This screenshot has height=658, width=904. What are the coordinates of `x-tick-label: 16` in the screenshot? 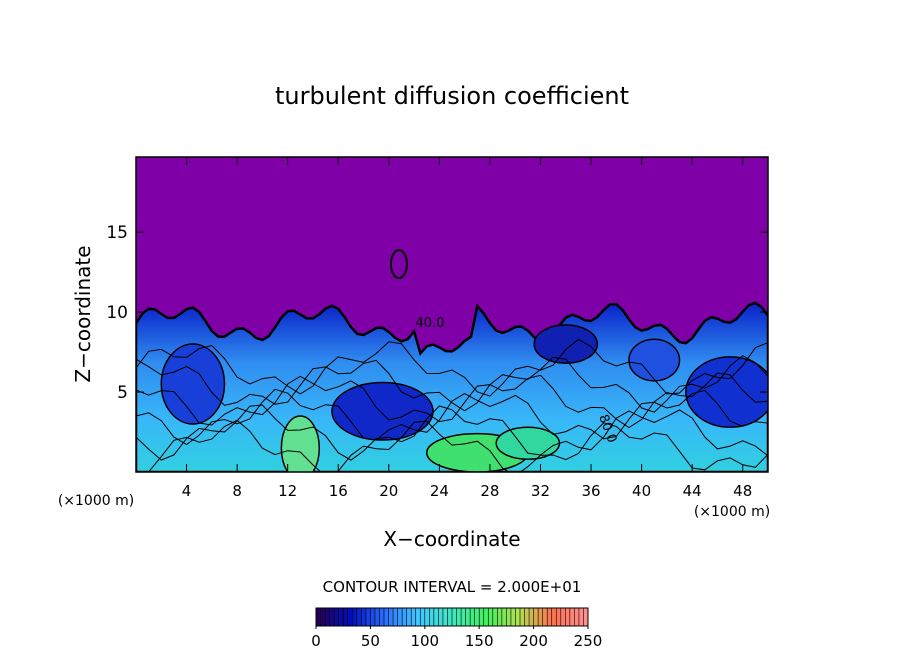 It's located at (338, 491).